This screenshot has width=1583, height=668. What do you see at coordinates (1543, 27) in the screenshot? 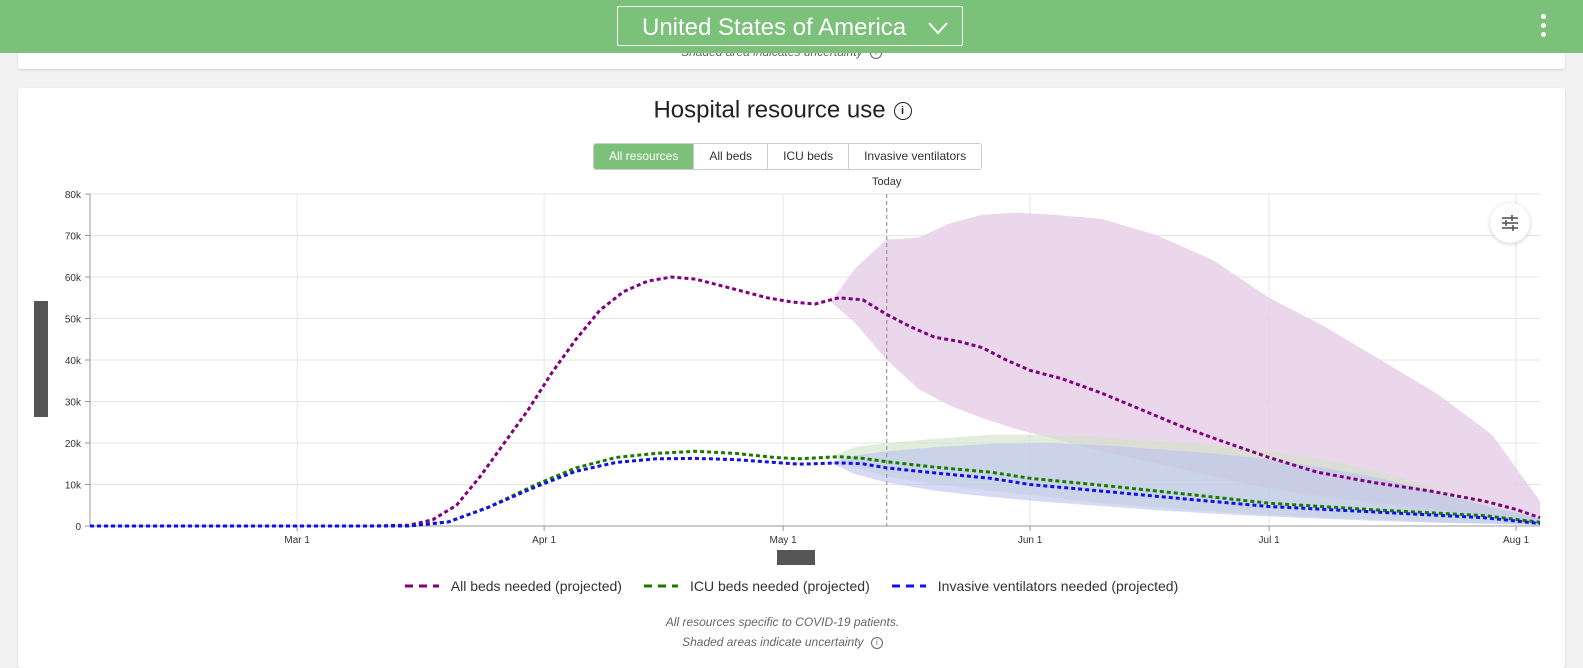
I see `more-vertical-icon` at bounding box center [1543, 27].